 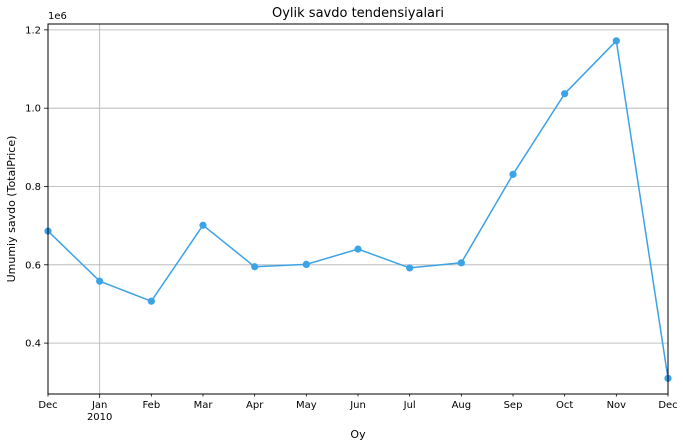 What do you see at coordinates (57, 16) in the screenshot?
I see `y-axis-offset-label: 1e6` at bounding box center [57, 16].